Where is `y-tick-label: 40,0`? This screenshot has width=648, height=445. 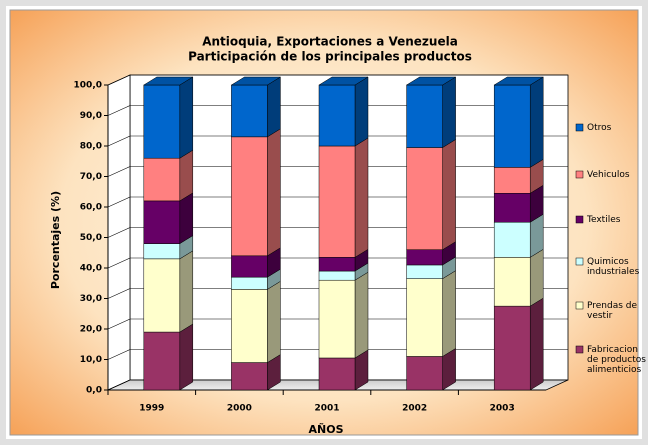
y-tick-label: 40,0 is located at coordinates (91, 269).